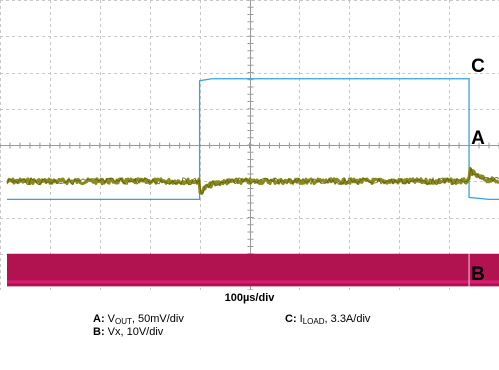 Image resolution: width=499 pixels, height=370 pixels. I want to click on legend-a: A: VOUT, 50mV/div, so click(138, 319).